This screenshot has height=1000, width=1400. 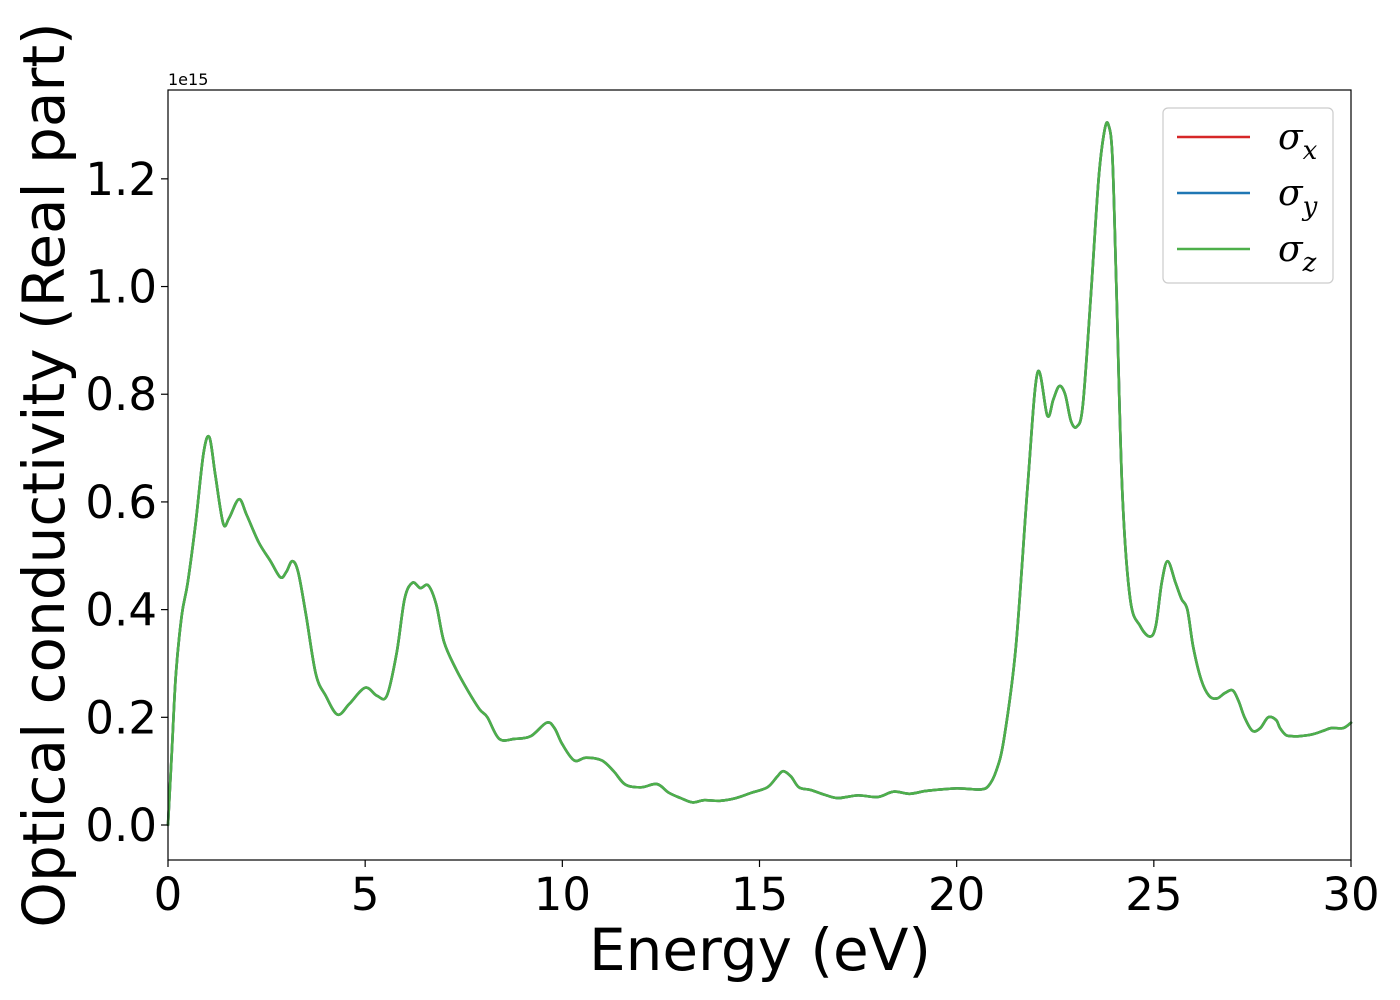 What do you see at coordinates (121, 717) in the screenshot?
I see `y-tick-label: 0.2` at bounding box center [121, 717].